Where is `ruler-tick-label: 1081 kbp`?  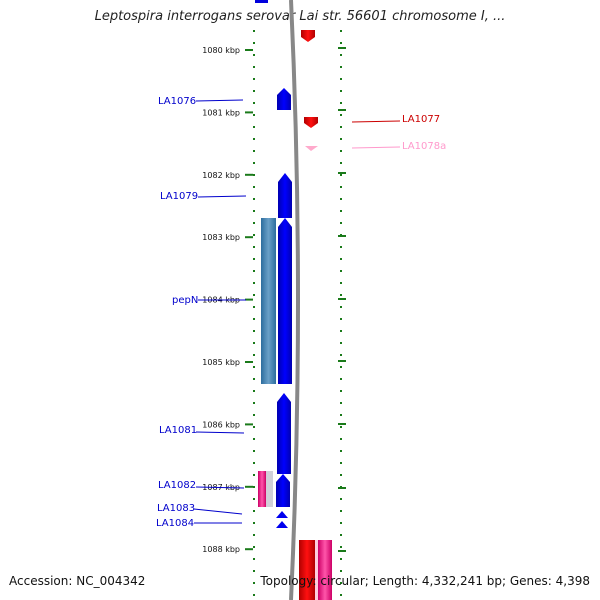
ruler-tick-label: 1081 kbp is located at coordinates (221, 112).